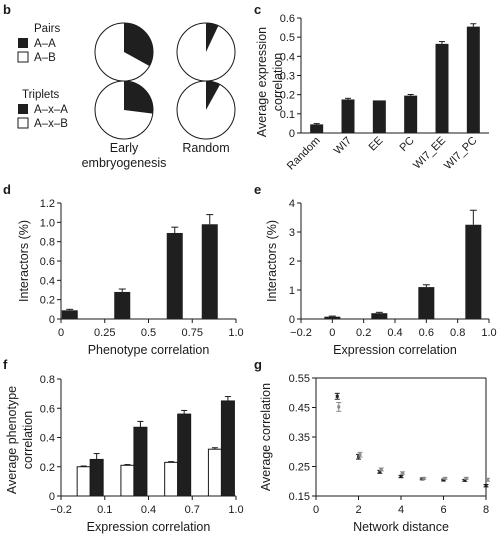  Describe the element at coordinates (257, 9) in the screenshot. I see `panel-letter-c: c` at that location.